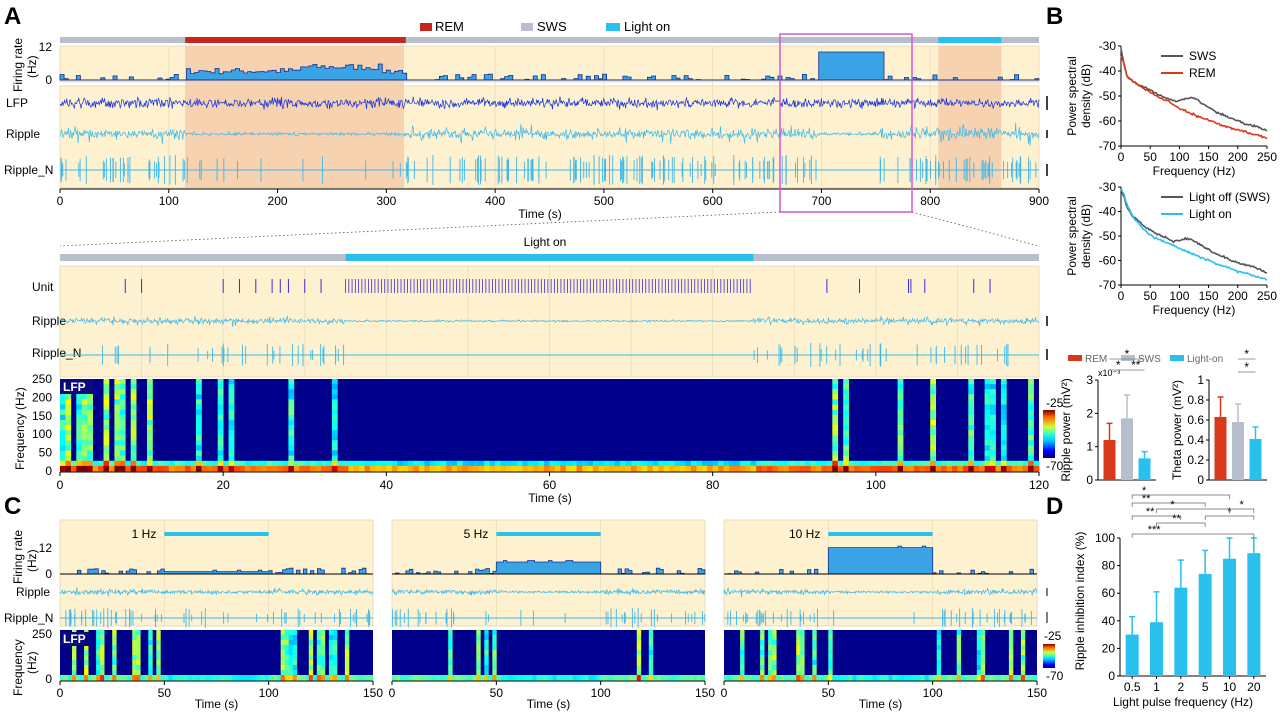  What do you see at coordinates (1172, 505) in the screenshot?
I see `significance-star: *` at bounding box center [1172, 505].